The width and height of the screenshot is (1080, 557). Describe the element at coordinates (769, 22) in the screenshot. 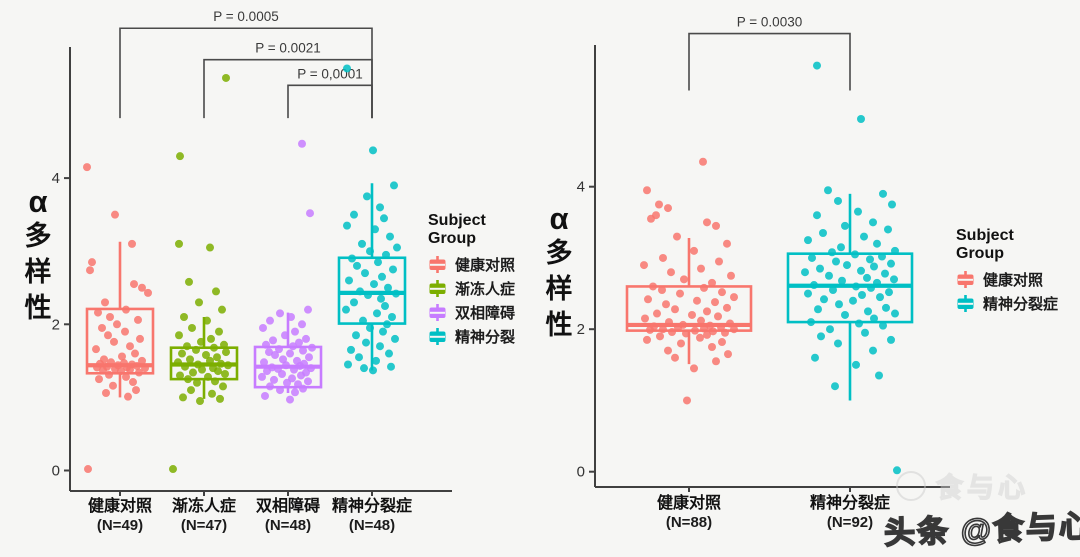

I see `pvalue-label: P = 0.0030` at that location.